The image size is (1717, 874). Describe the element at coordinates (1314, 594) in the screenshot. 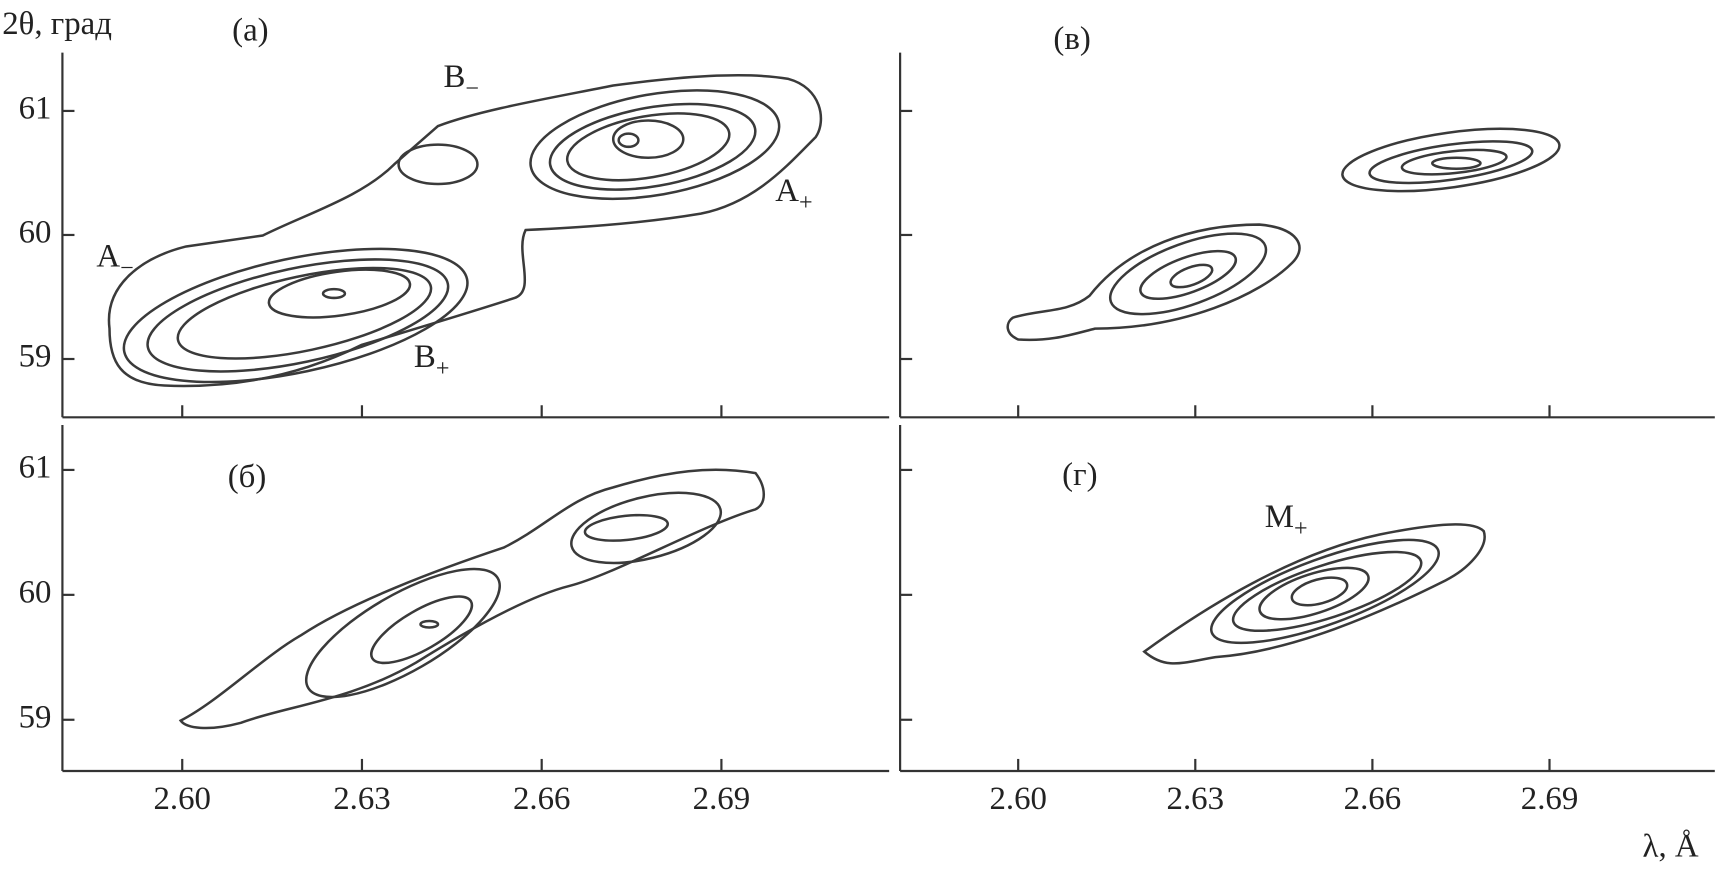

I see `contours-d` at that location.